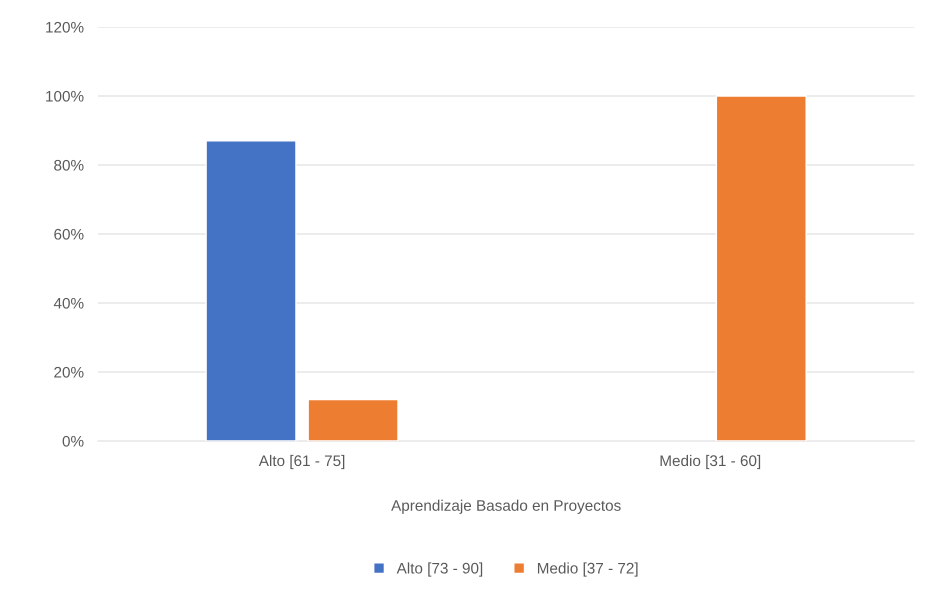 This screenshot has width=933, height=600. I want to click on y-tick-label: 40%, so click(69, 303).